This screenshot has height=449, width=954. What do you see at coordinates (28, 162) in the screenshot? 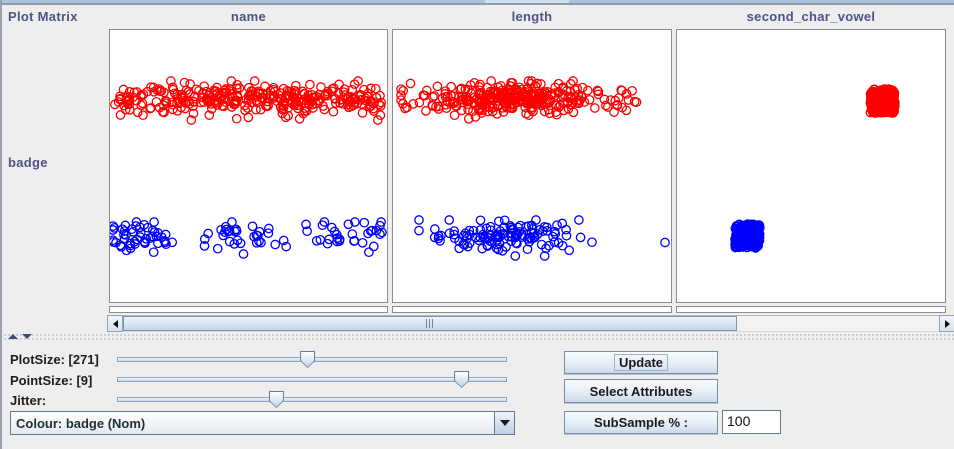
I see `row-label-badge: badge` at bounding box center [28, 162].